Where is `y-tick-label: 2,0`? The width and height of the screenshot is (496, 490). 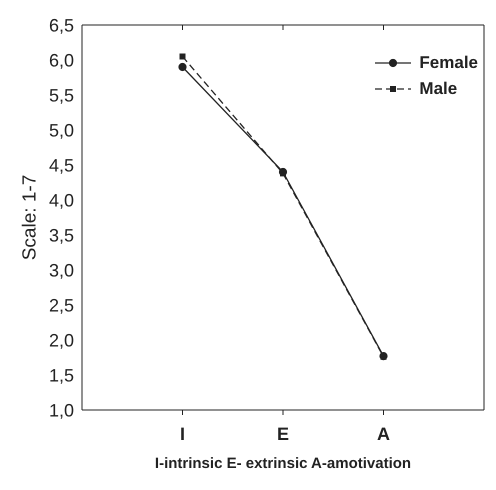 y-tick-label: 2,0 is located at coordinates (61, 340).